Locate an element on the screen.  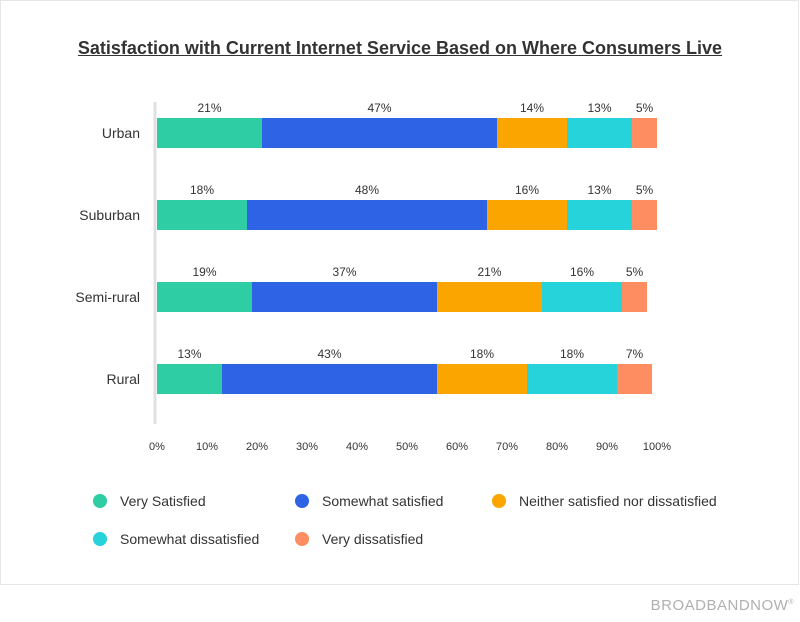
legend-item: Somewhat dissatisfied is located at coordinates (176, 539).